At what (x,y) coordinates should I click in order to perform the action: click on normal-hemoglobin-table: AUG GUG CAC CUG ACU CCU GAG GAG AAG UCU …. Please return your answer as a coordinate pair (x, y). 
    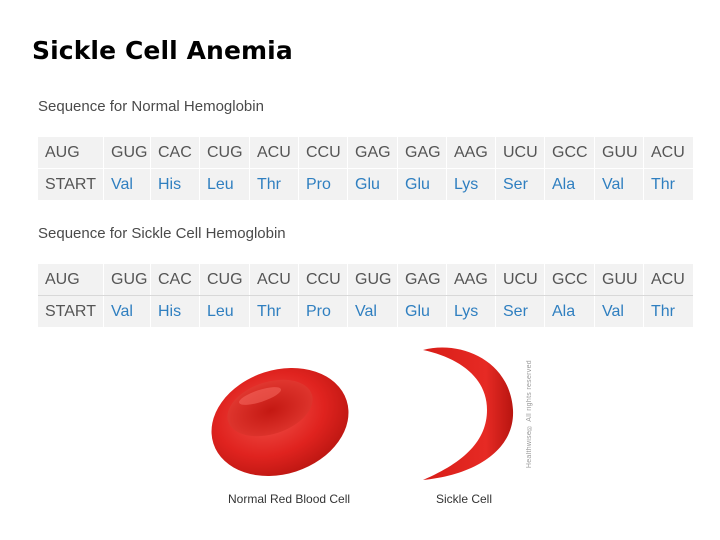
    Looking at the image, I should click on (365, 168).